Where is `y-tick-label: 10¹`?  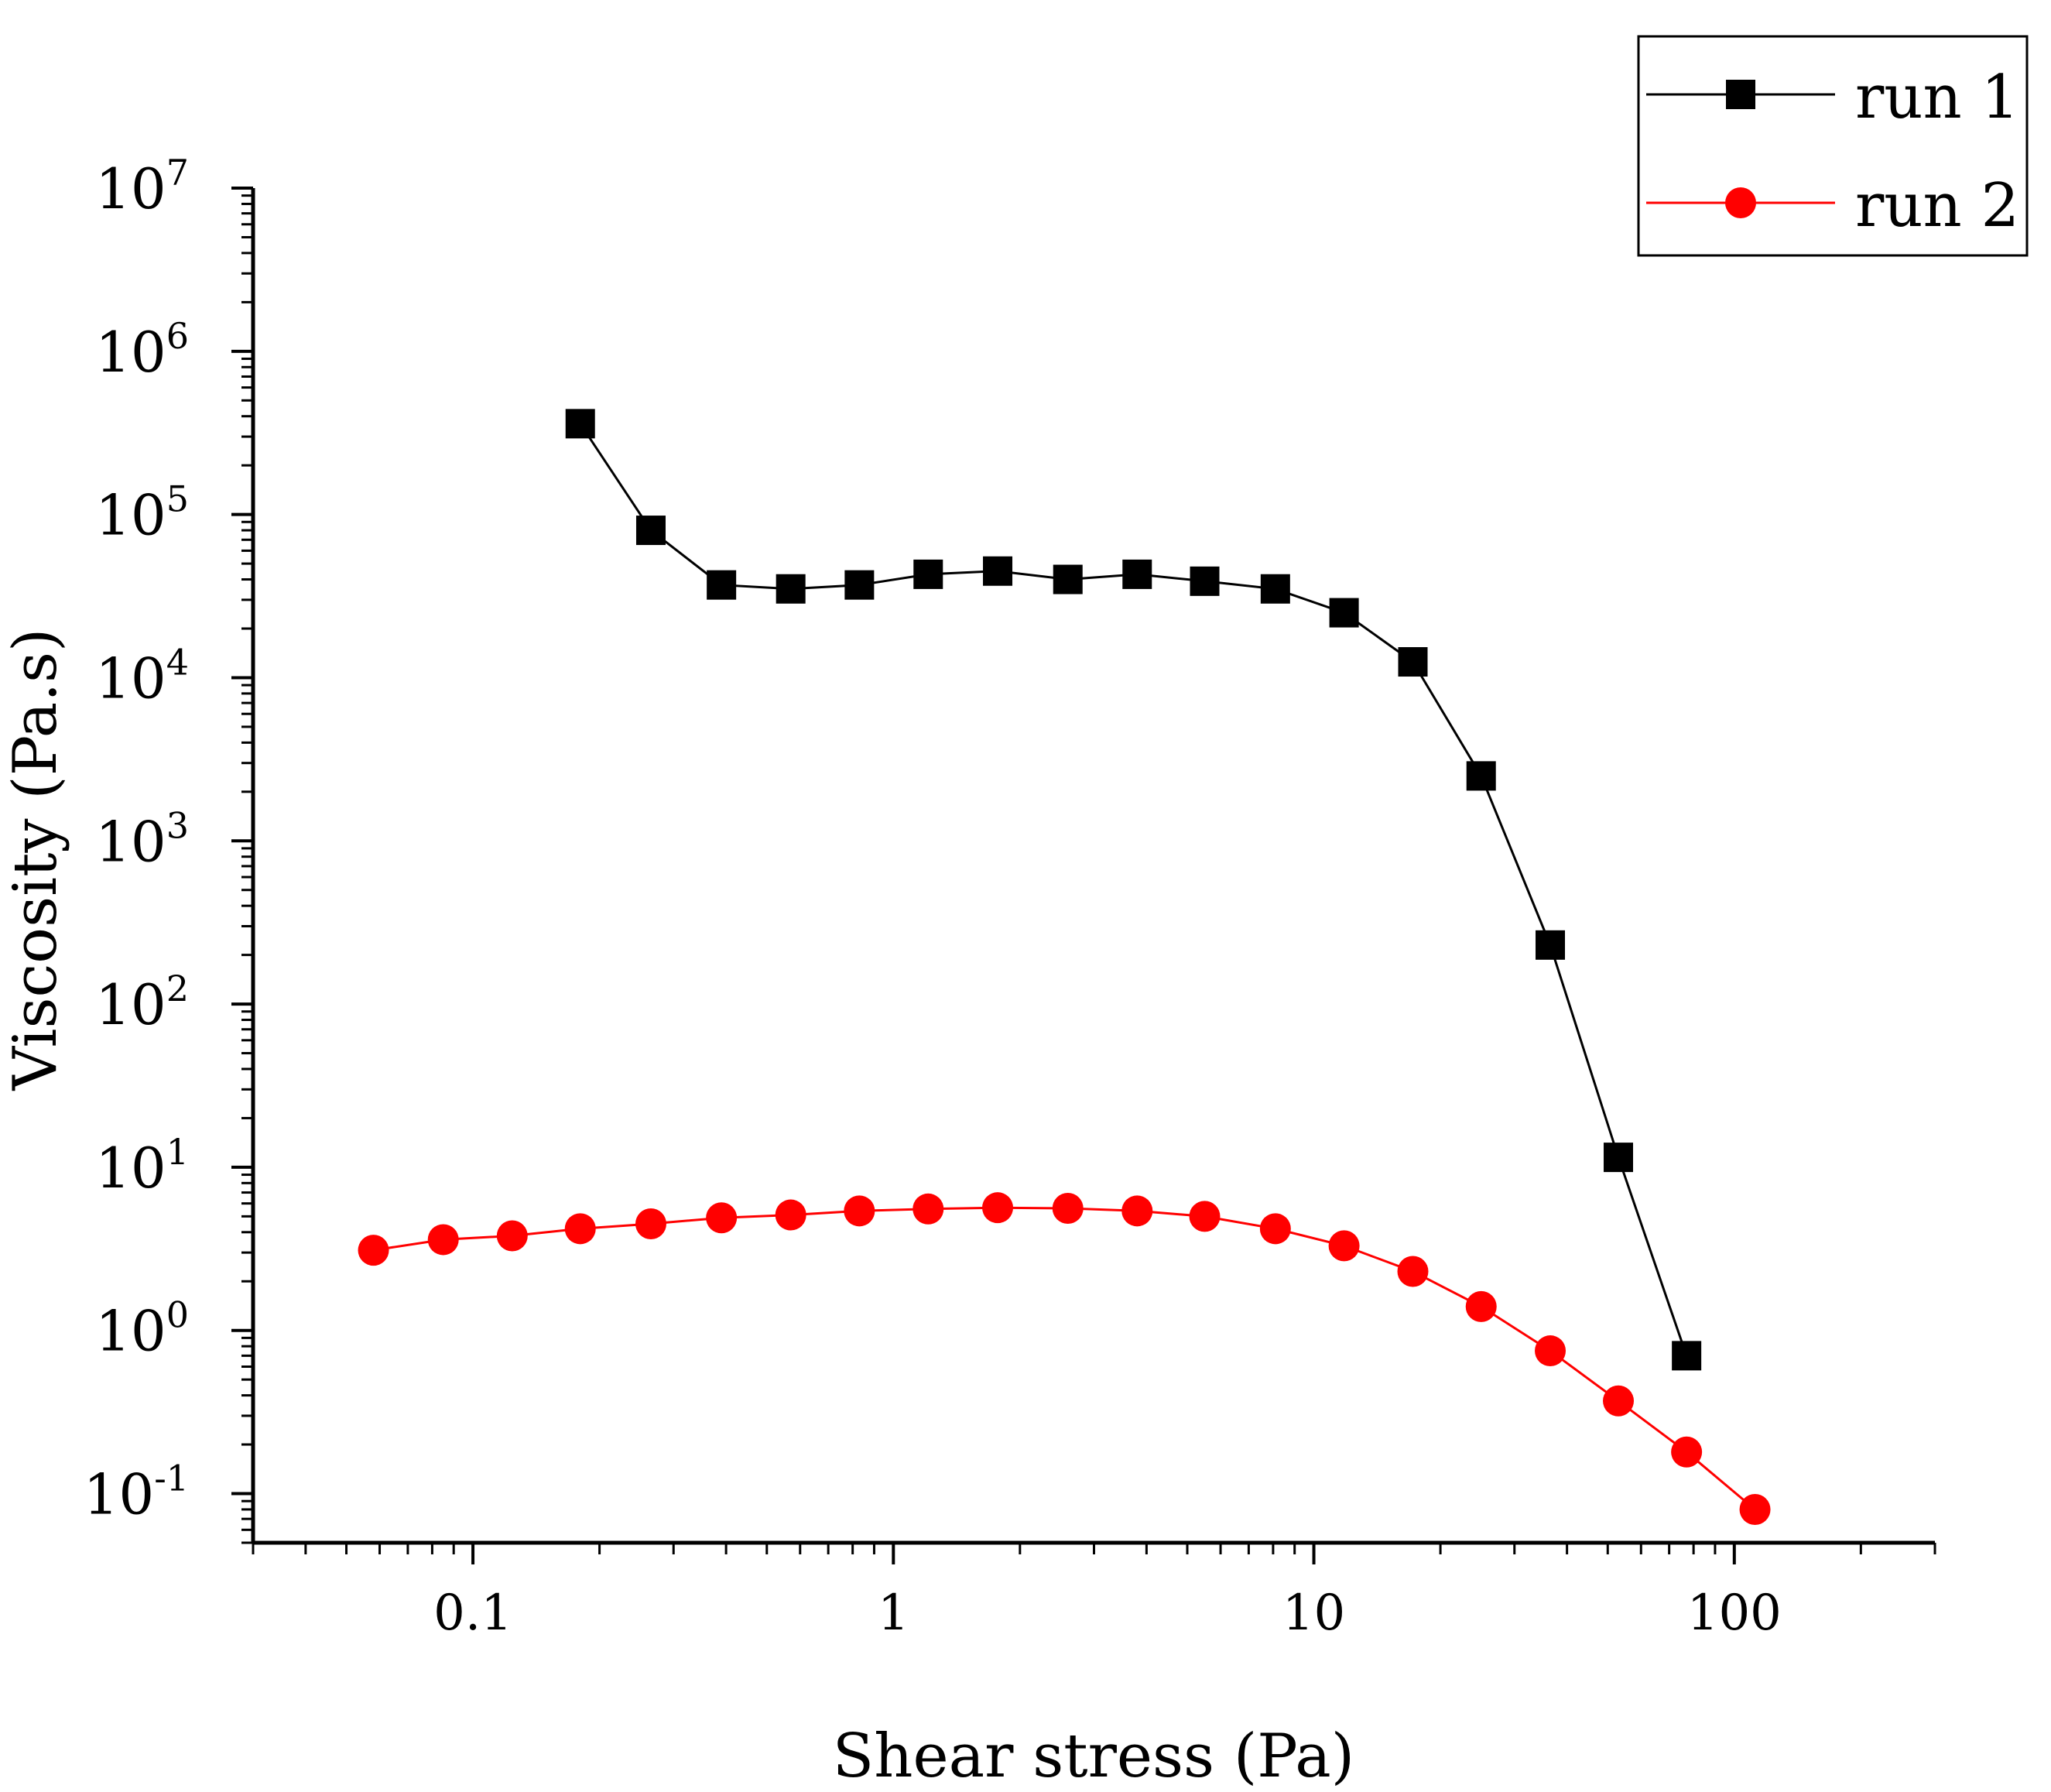
y-tick-label: 10¹ is located at coordinates (142, 1166).